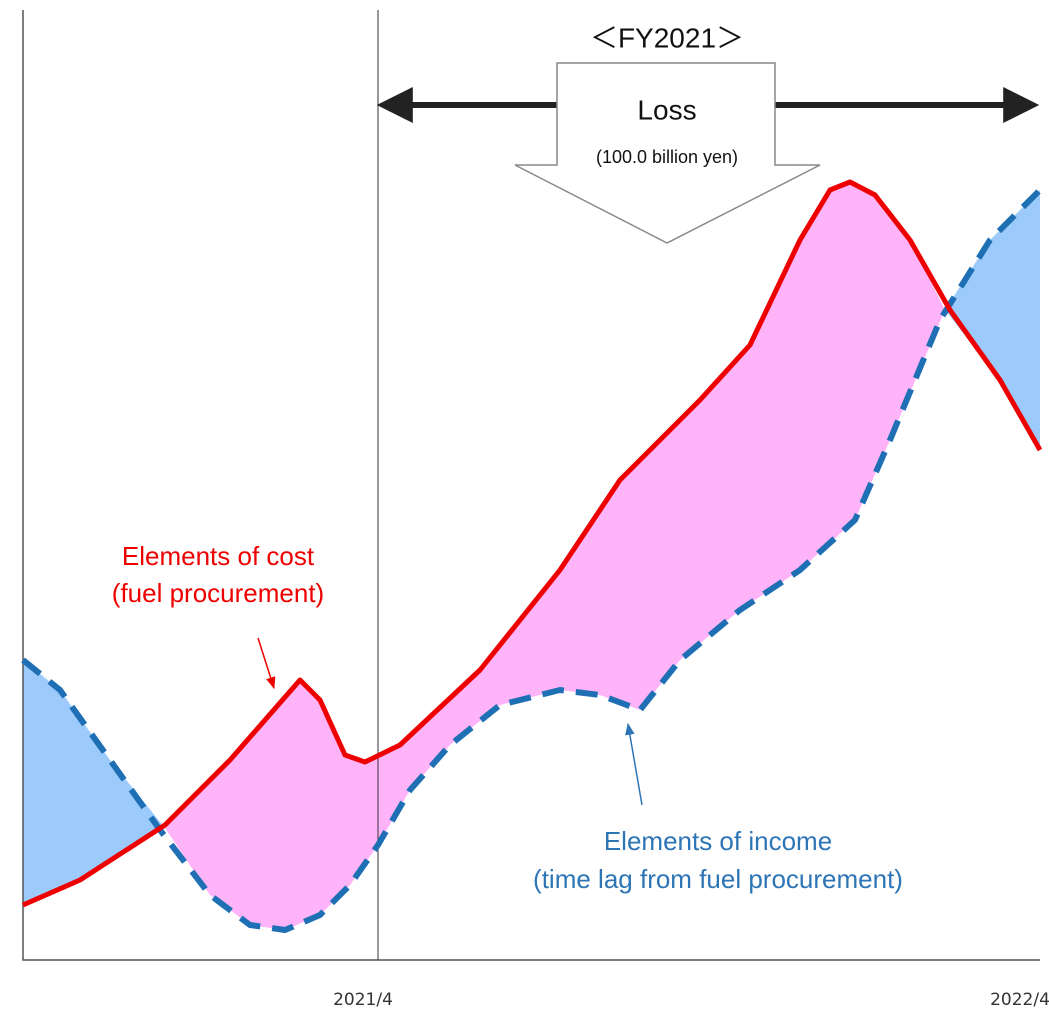 The image size is (1049, 1014). What do you see at coordinates (718, 841) in the screenshot?
I see `income-label: Elements of income` at bounding box center [718, 841].